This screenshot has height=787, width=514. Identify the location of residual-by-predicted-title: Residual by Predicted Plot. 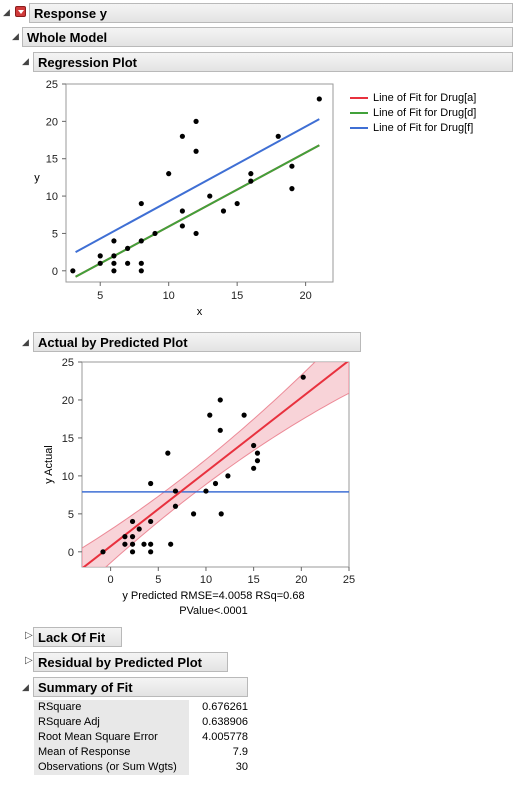
(120, 662).